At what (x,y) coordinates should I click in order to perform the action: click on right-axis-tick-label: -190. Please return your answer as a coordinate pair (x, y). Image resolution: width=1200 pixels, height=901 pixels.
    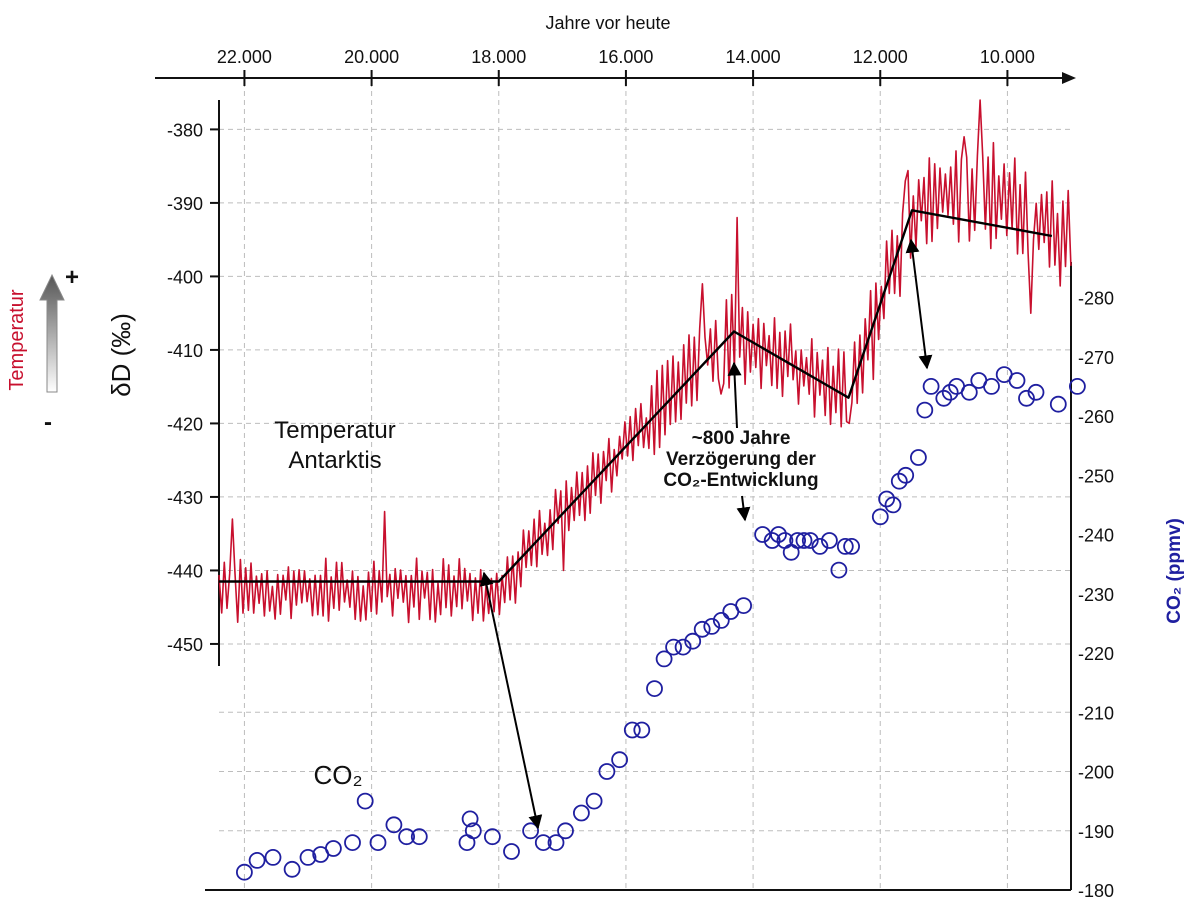
    Looking at the image, I should click on (1096, 832).